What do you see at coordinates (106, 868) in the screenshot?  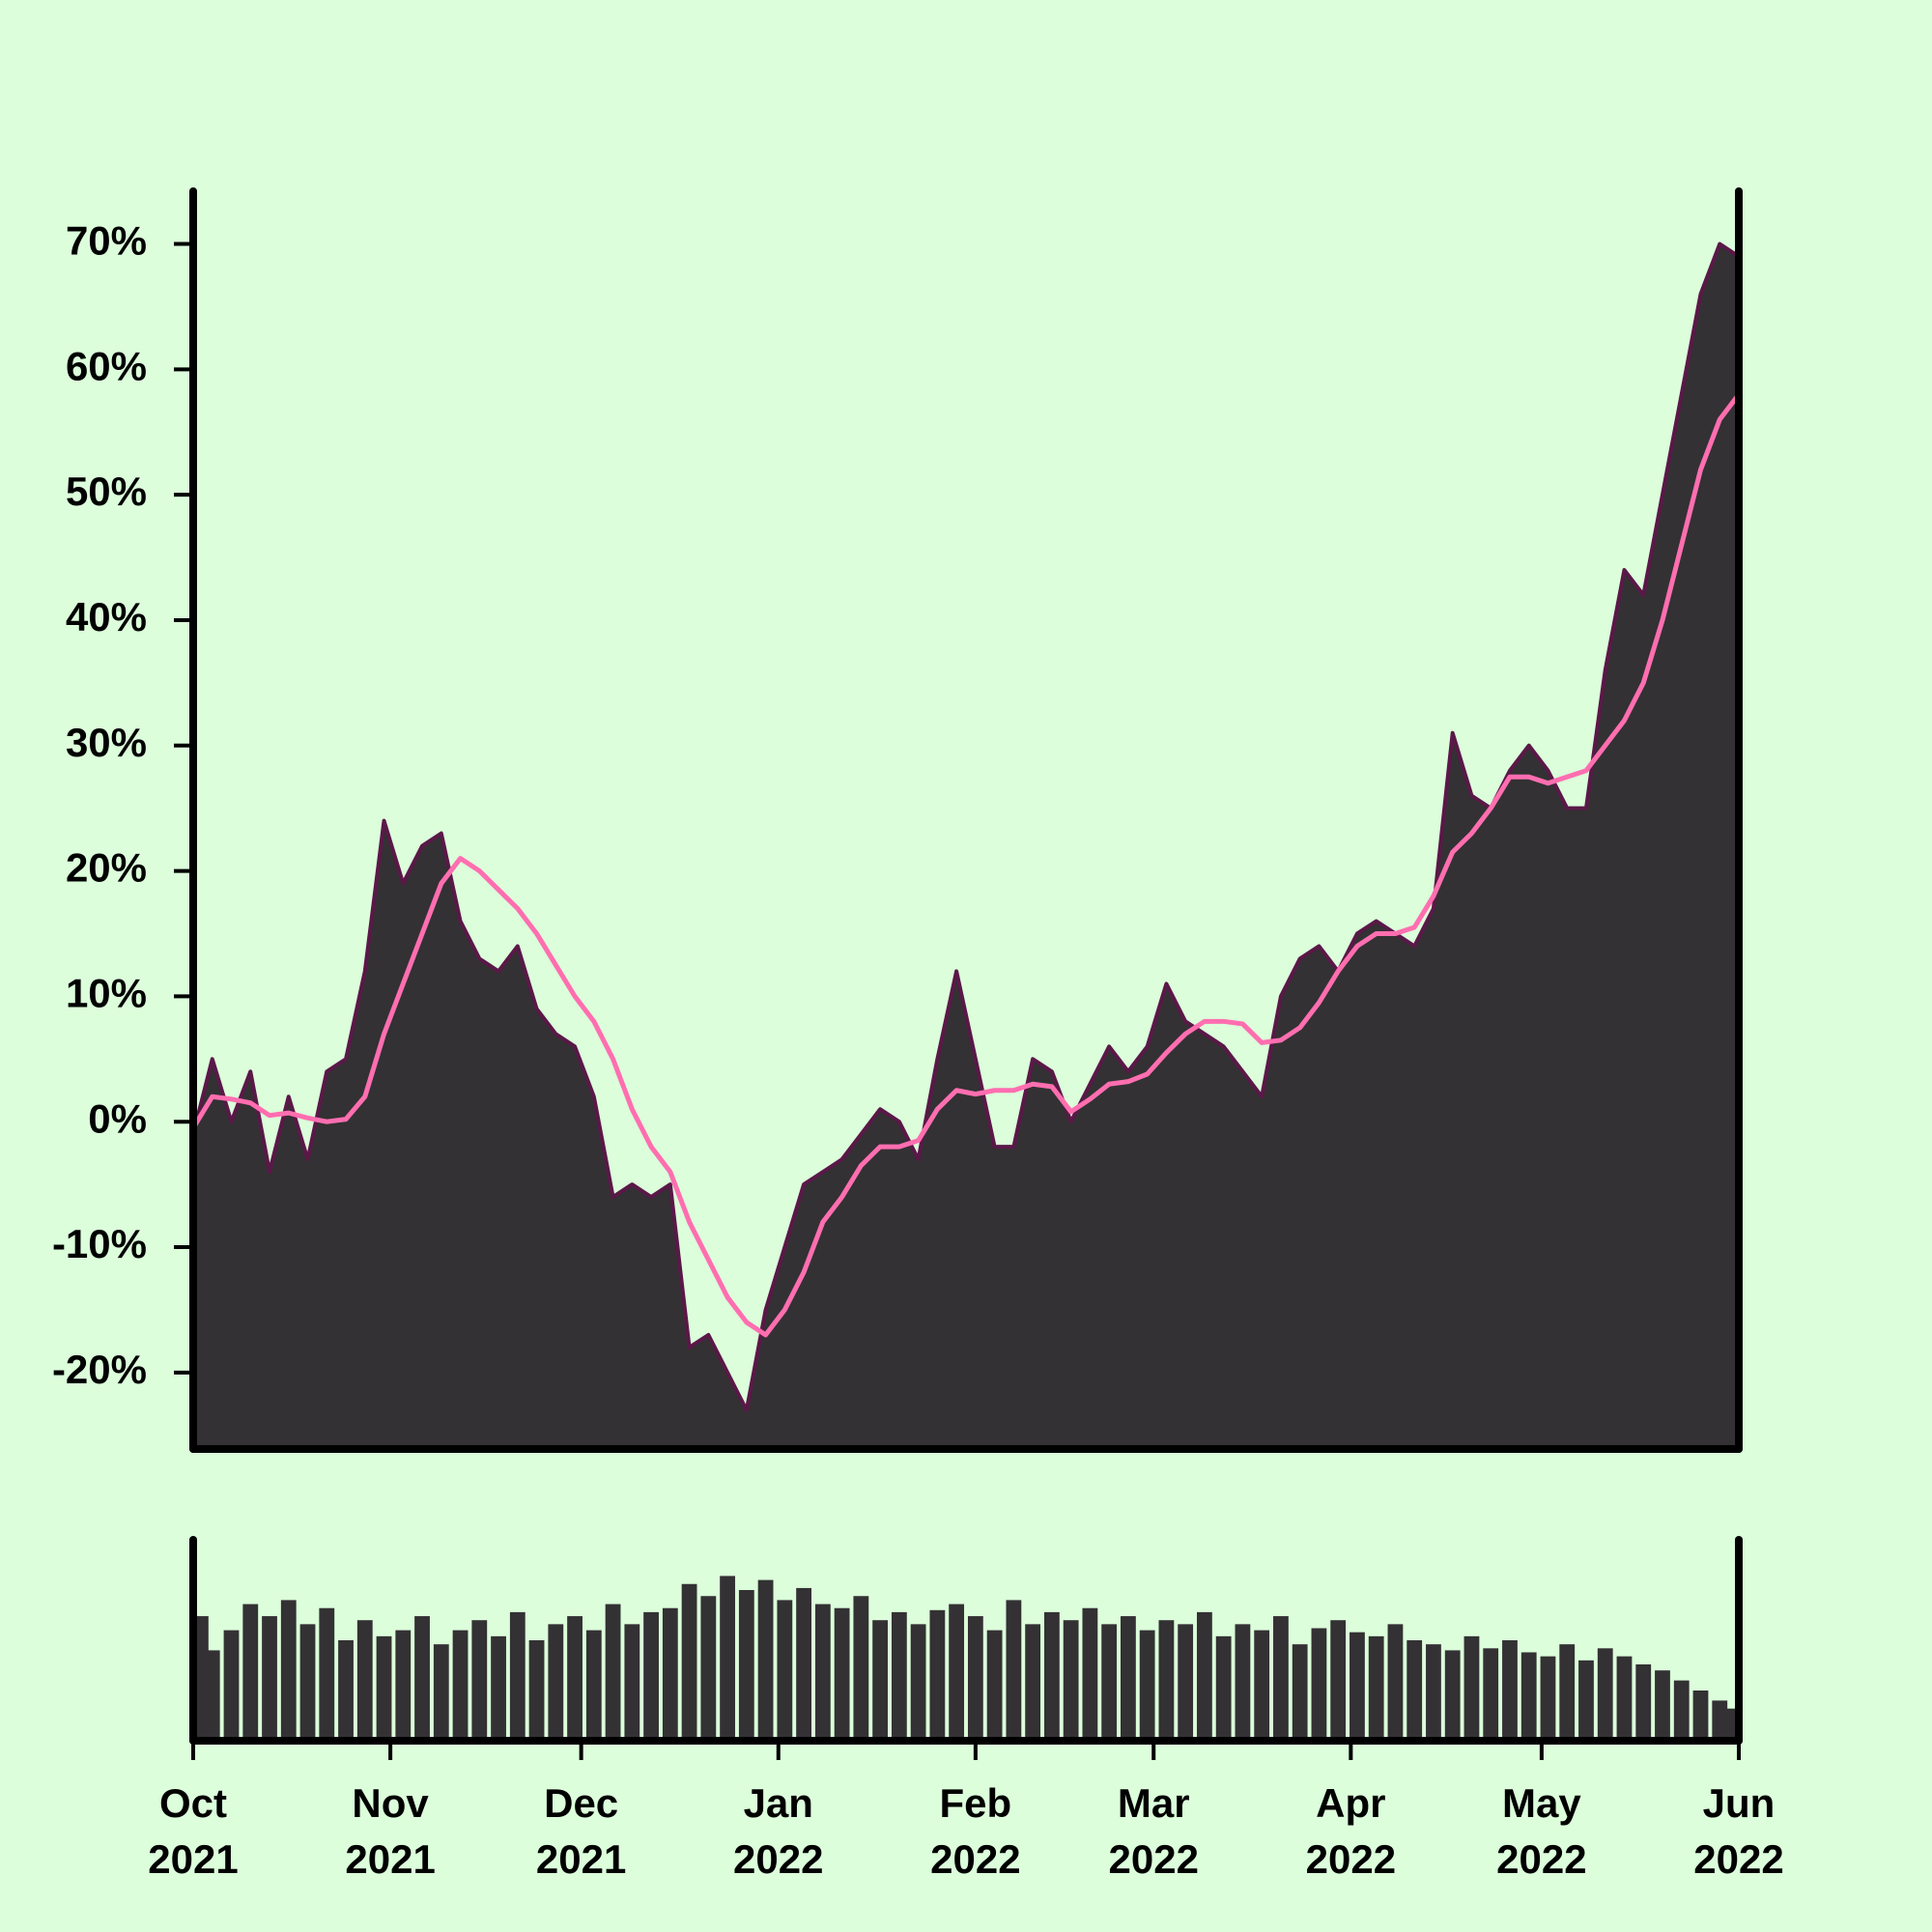 I see `y-tick-label: 20%` at bounding box center [106, 868].